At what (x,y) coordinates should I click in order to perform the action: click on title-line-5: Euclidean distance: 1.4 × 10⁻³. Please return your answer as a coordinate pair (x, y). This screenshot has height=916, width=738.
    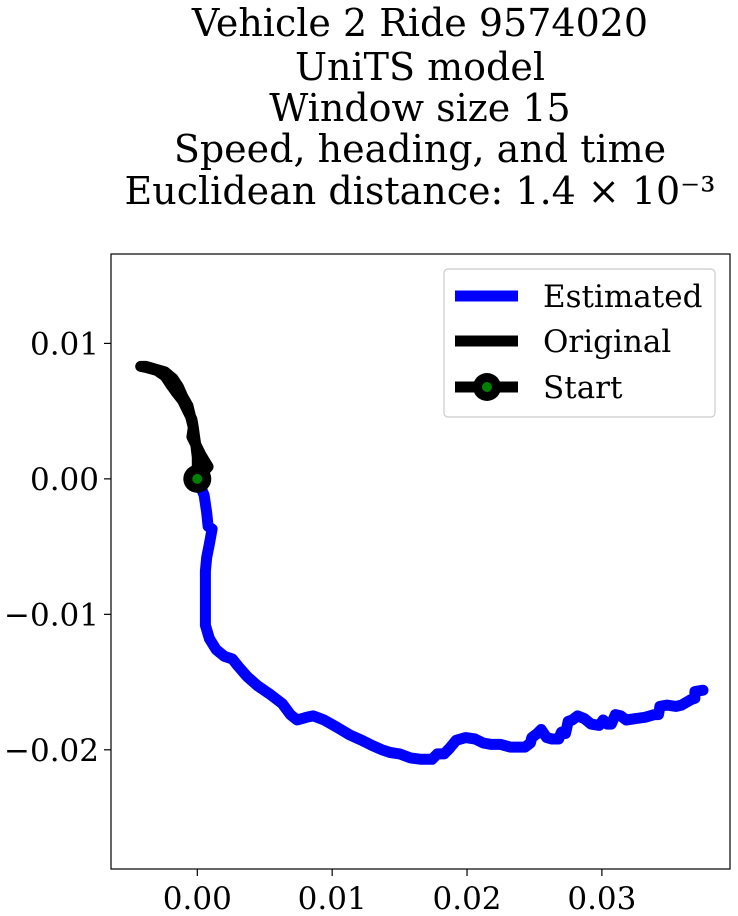
    Looking at the image, I should click on (420, 191).